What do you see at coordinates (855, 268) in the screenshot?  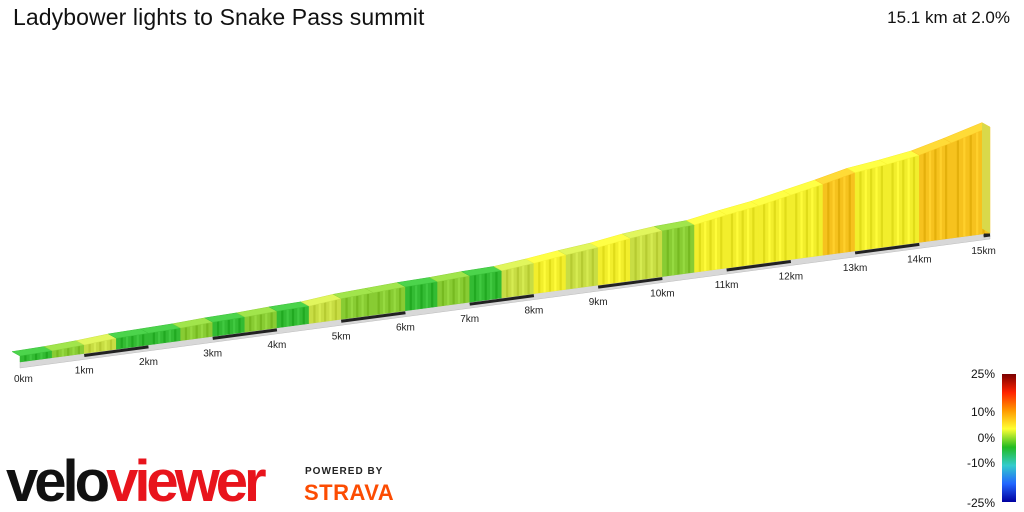 I see `x-tick-label: 13km` at bounding box center [855, 268].